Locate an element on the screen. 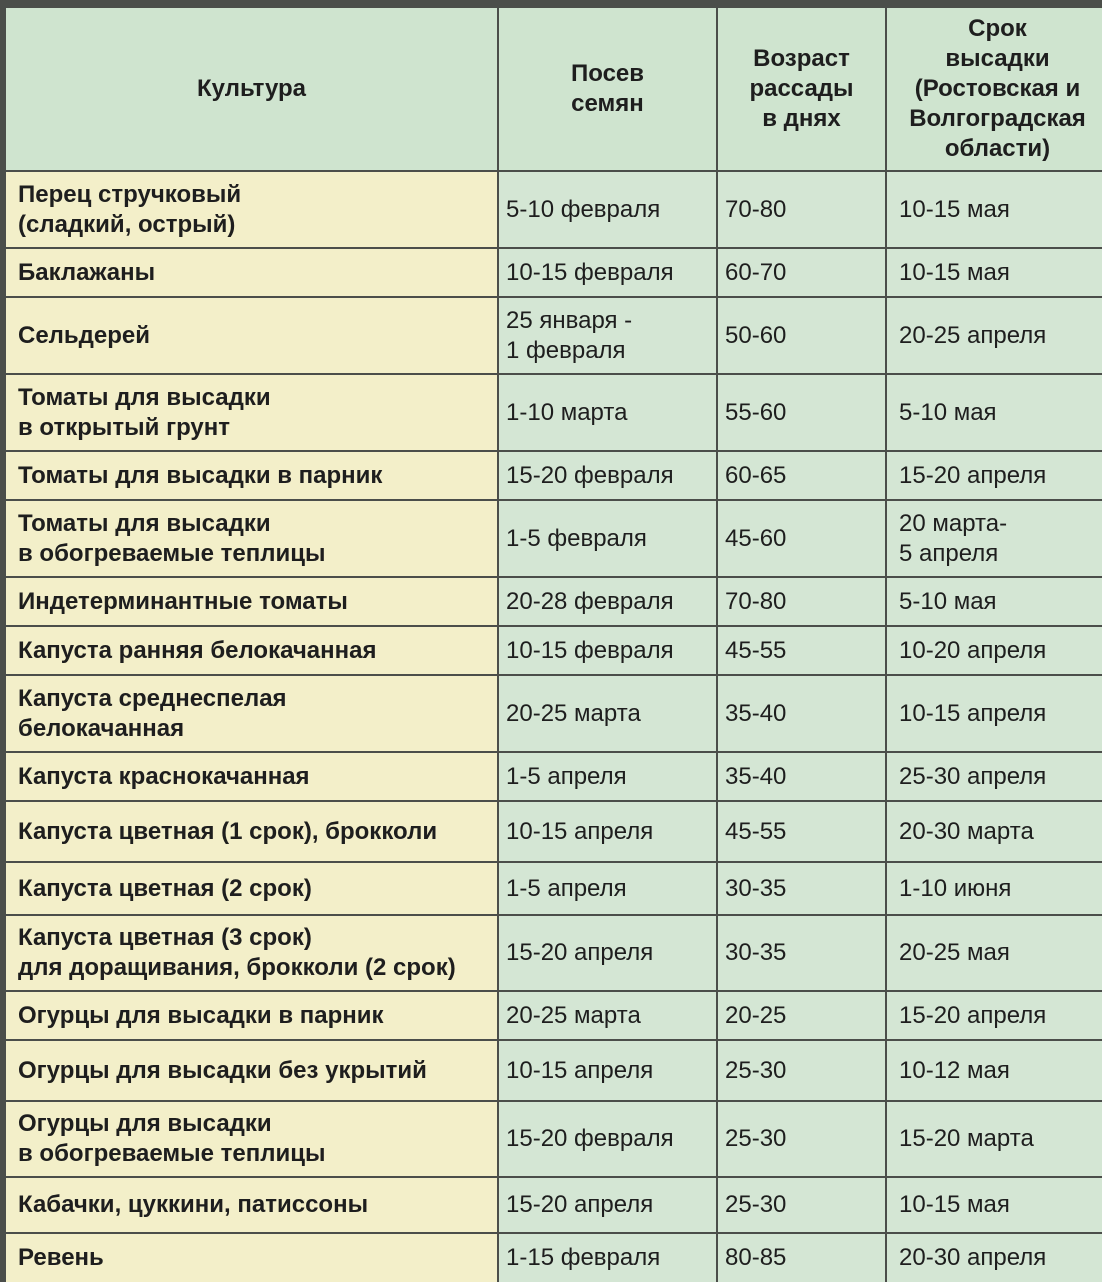 The height and width of the screenshot is (1282, 1102). row-crop-cell: Кабачки, цуккини, патиссоны is located at coordinates (251, 1205).